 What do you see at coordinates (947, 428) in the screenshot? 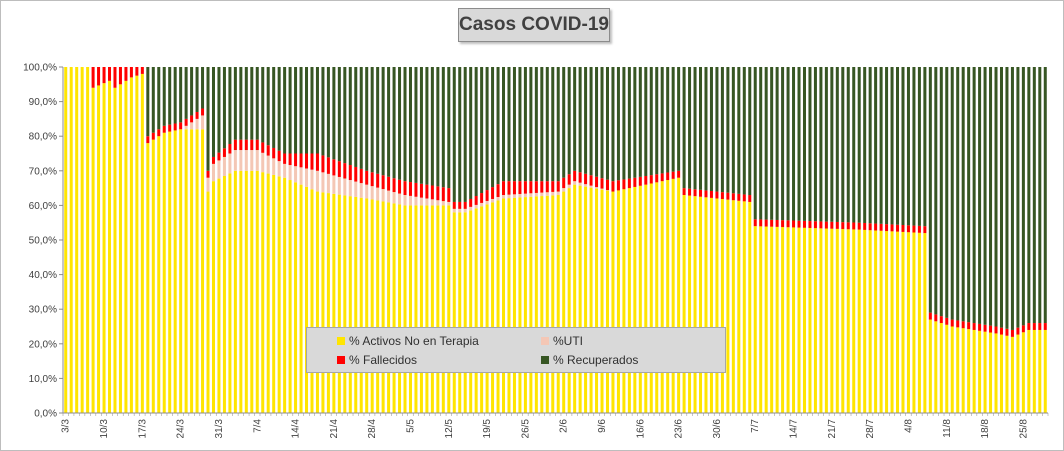
I see `x-tick-label: 11/8` at bounding box center [947, 428].